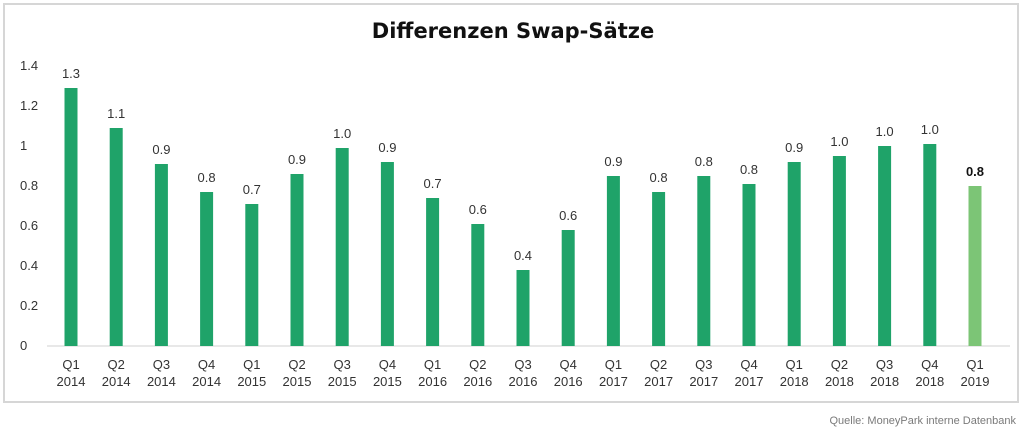  What do you see at coordinates (23, 145) in the screenshot?
I see `y-tick-label: 1` at bounding box center [23, 145].